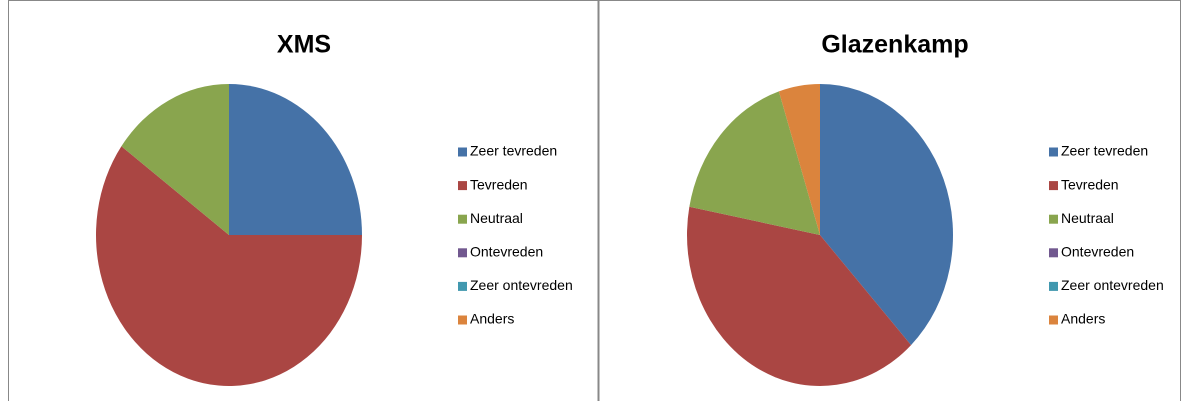 This screenshot has height=401, width=1182. What do you see at coordinates (304, 45) in the screenshot?
I see `chart-title: XMS` at bounding box center [304, 45].